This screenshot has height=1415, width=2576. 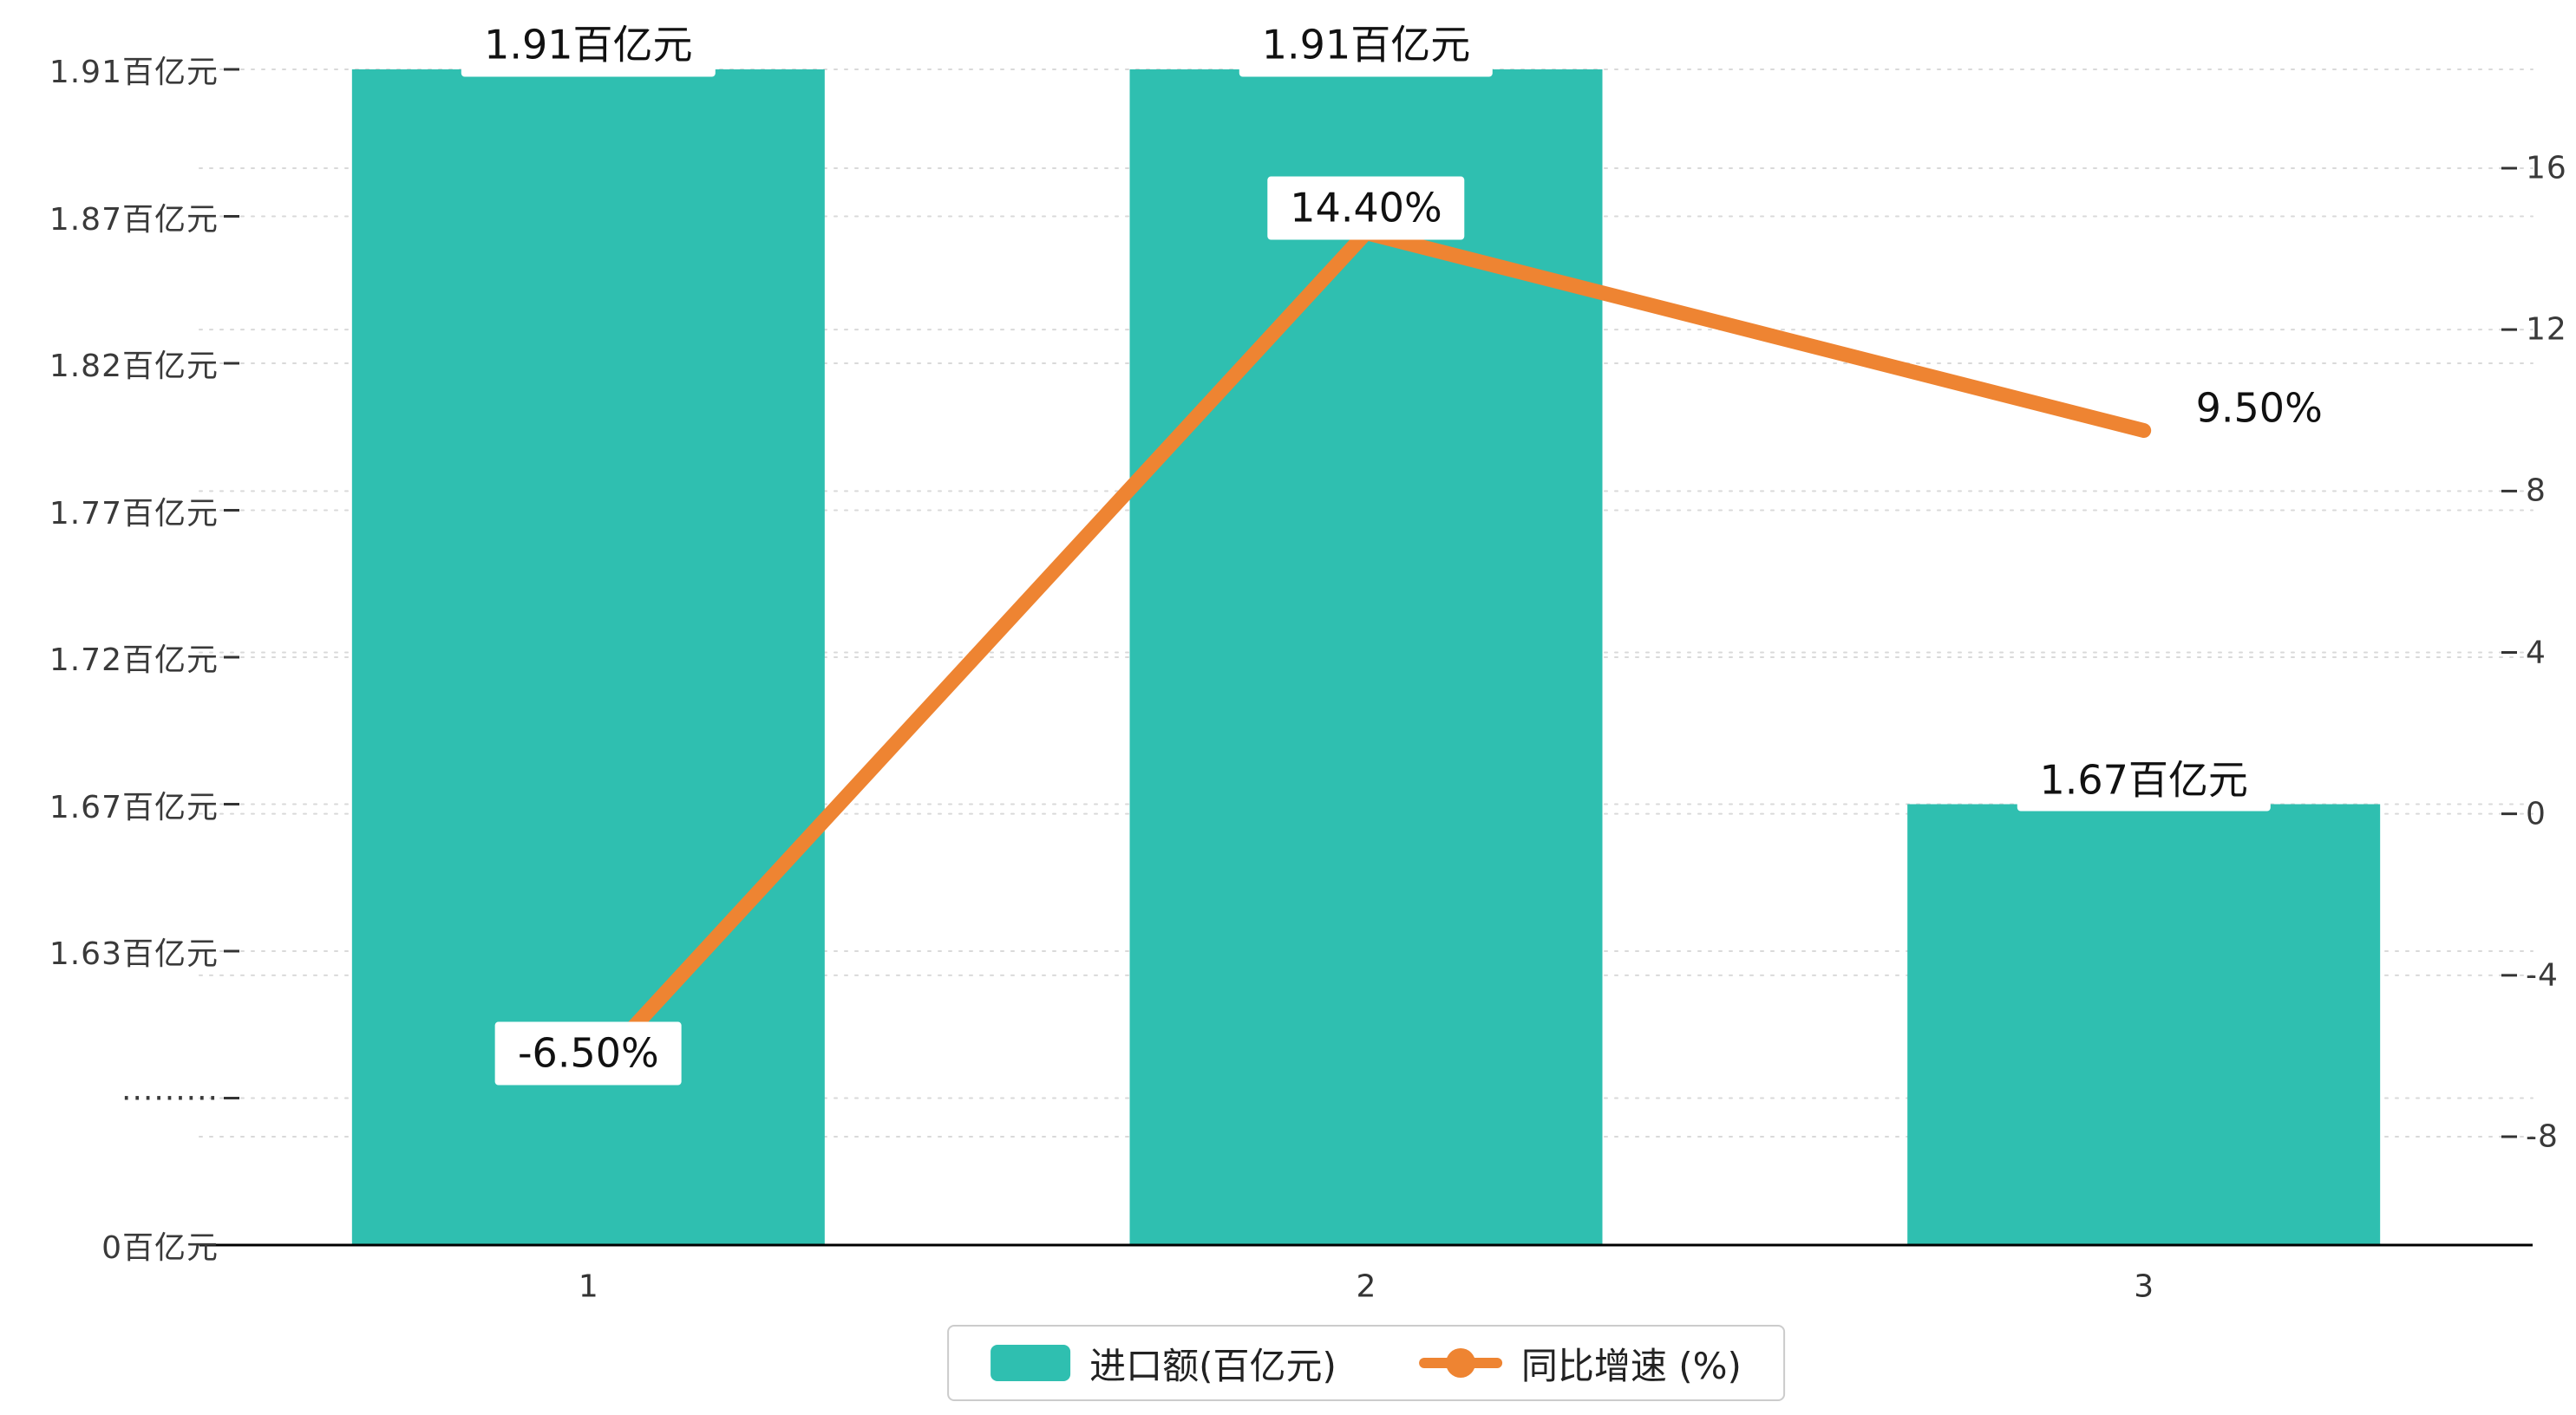 I want to click on left-axis-label: 1.77百亿元, so click(x=134, y=513).